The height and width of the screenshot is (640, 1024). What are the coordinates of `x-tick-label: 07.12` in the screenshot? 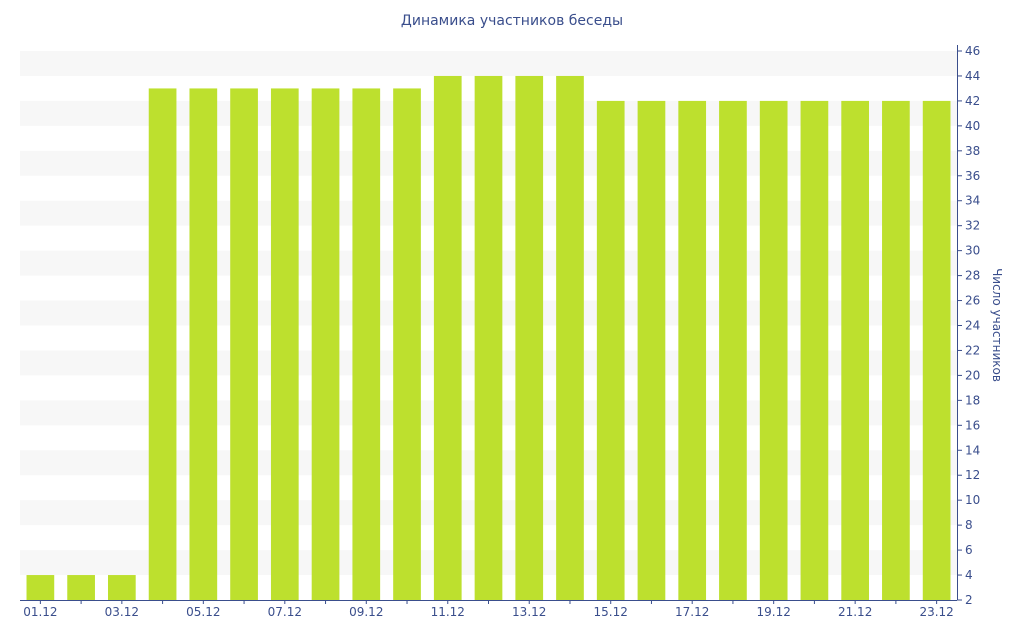 It's located at (285, 612).